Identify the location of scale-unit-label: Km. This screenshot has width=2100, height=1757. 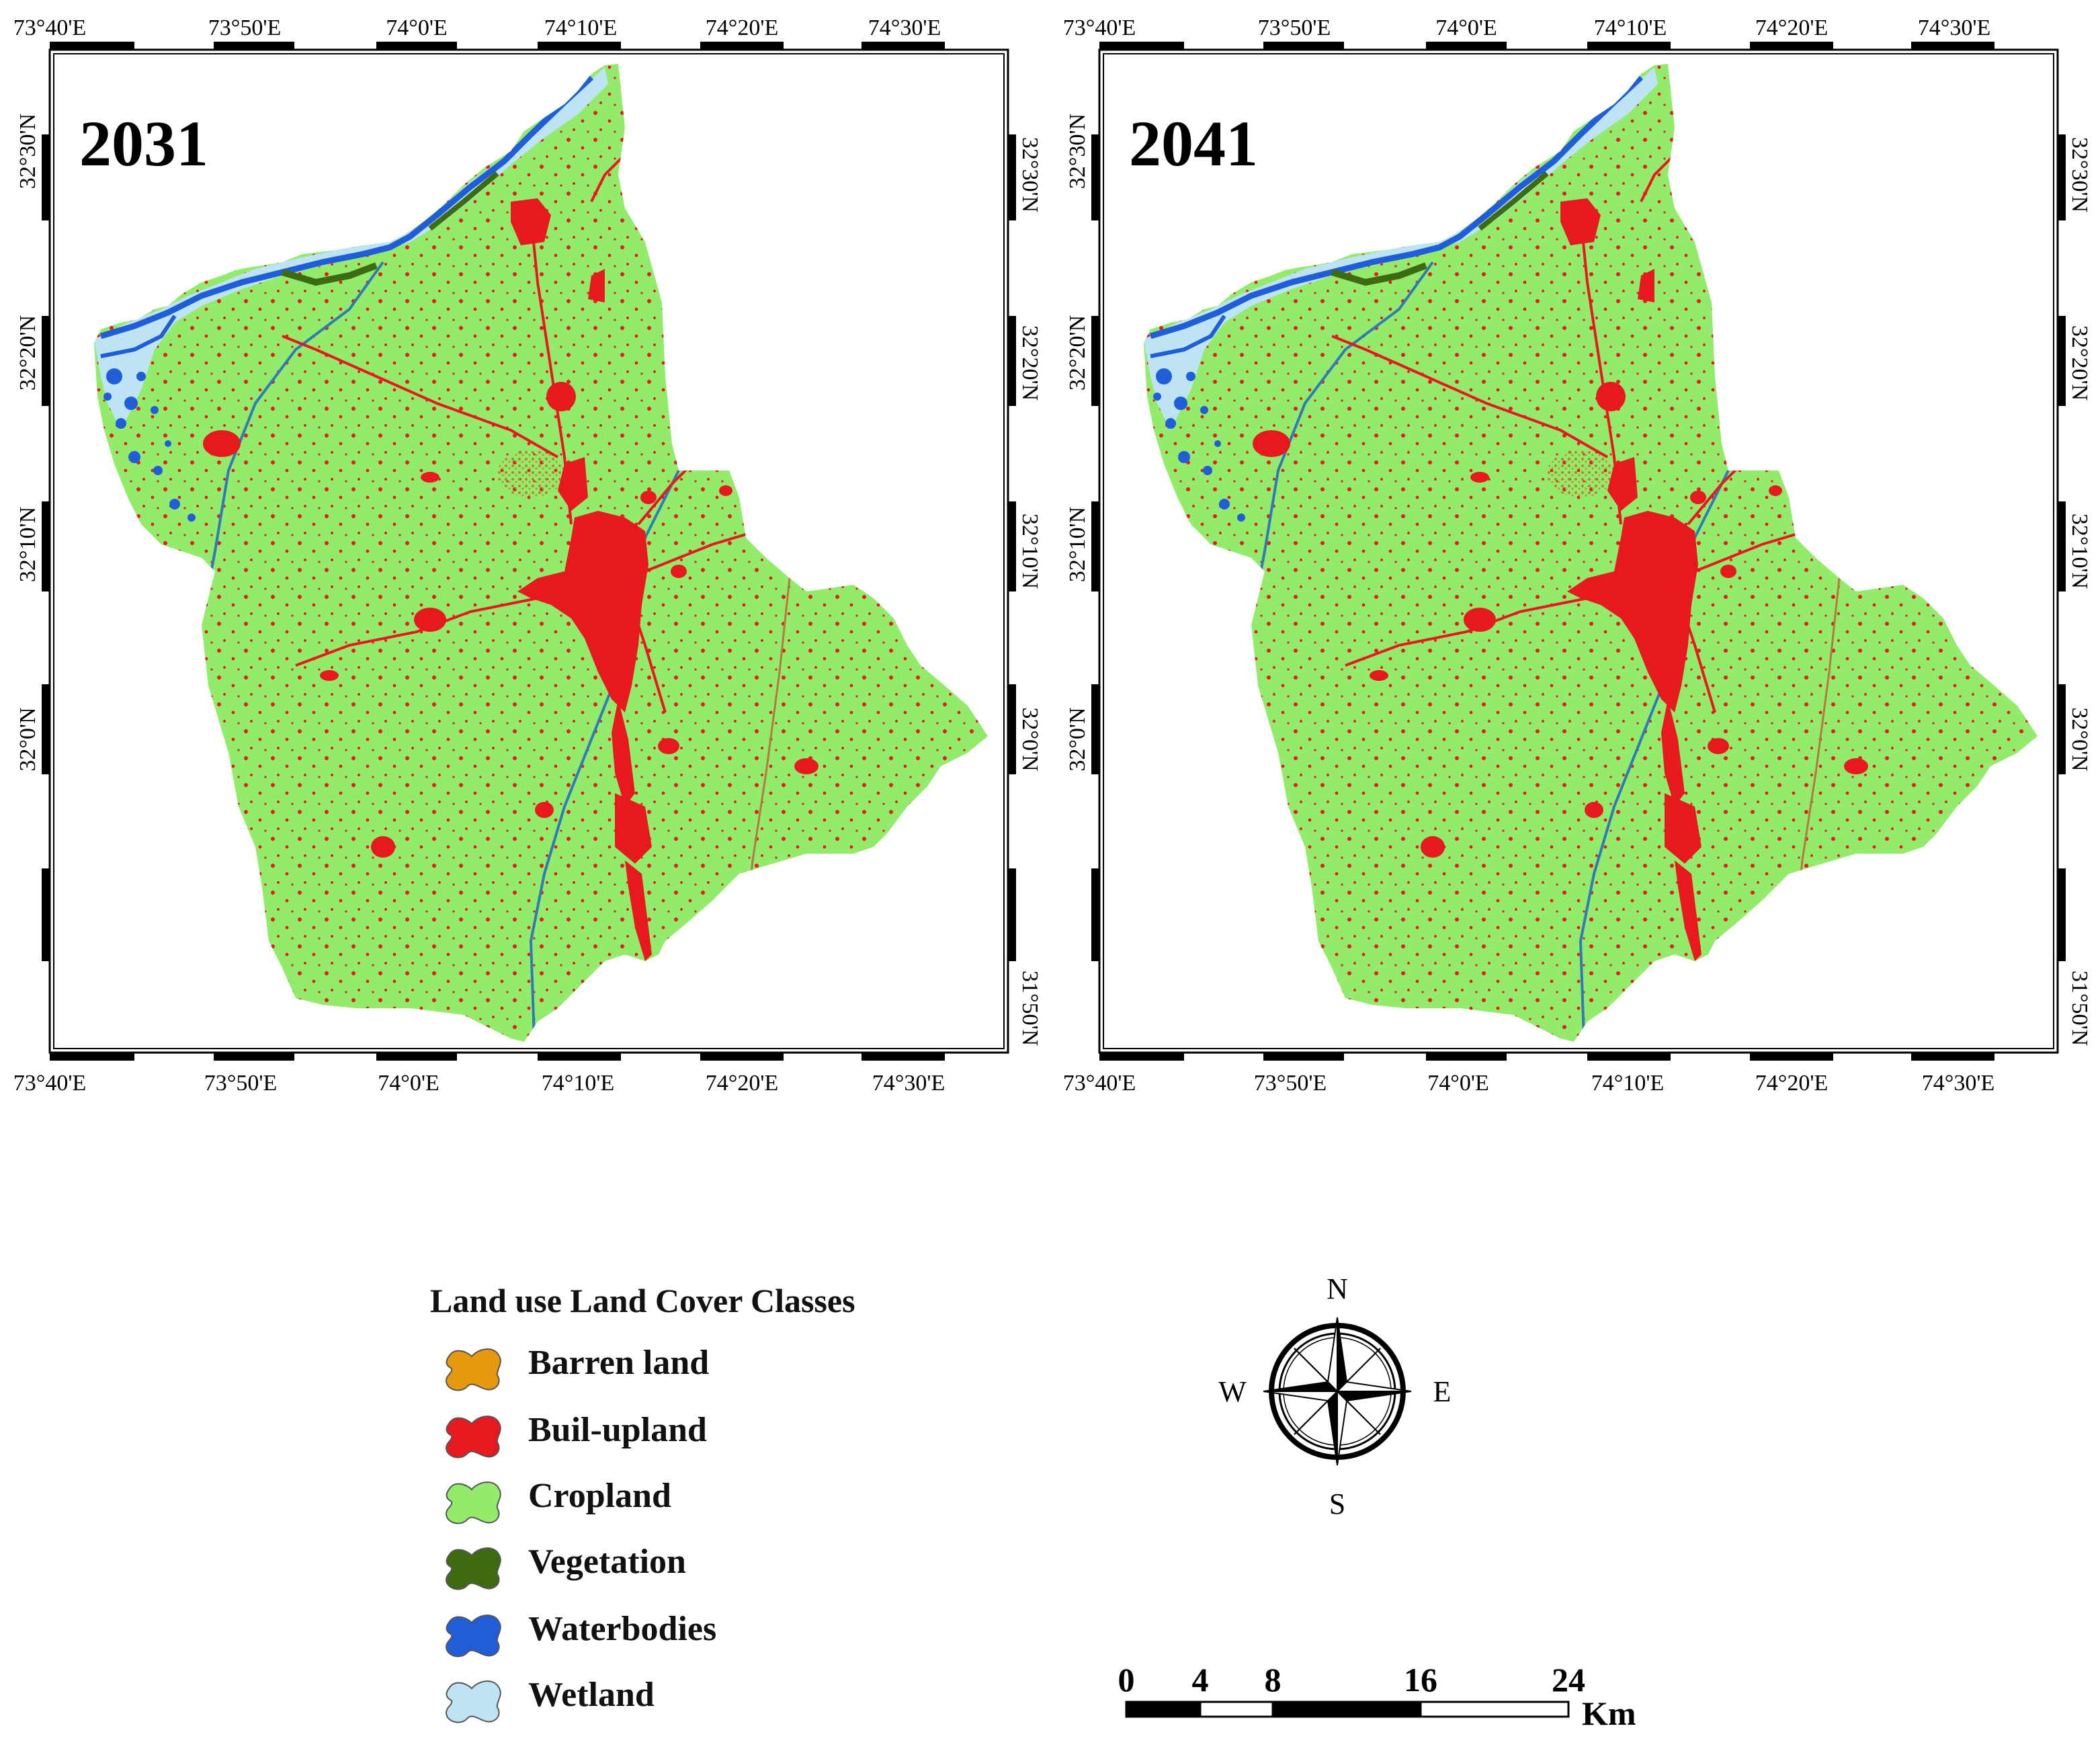
(1609, 1713).